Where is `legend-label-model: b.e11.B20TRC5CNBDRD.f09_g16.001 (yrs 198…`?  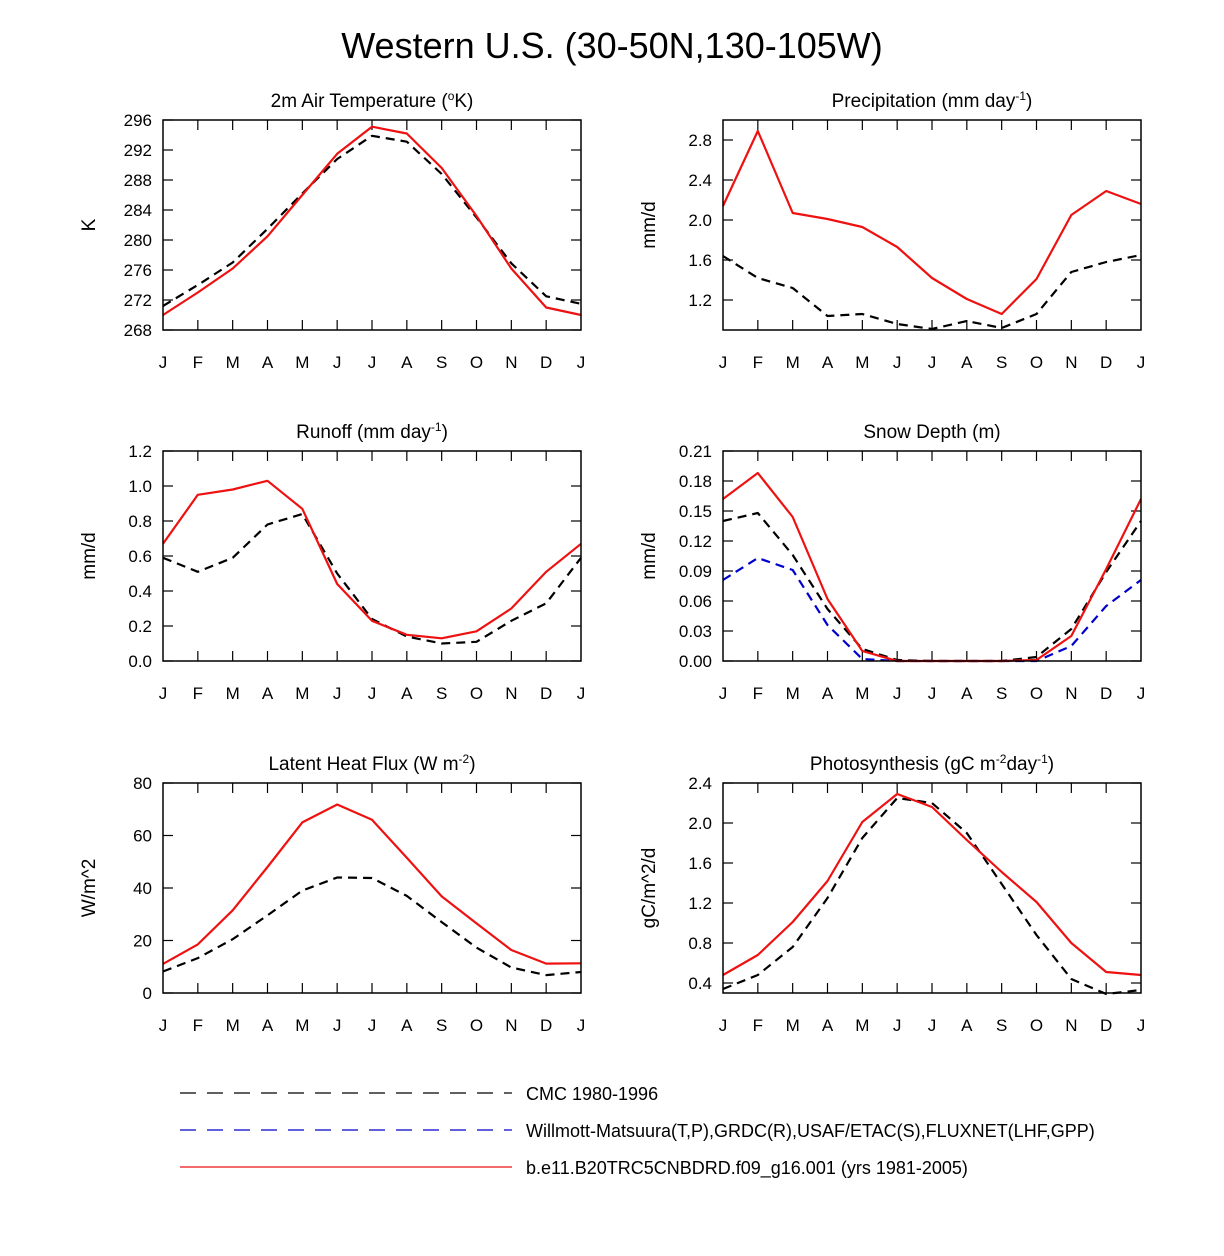 legend-label-model: b.e11.B20TRC5CNBDRD.f09_g16.001 (yrs 198… is located at coordinates (747, 1168).